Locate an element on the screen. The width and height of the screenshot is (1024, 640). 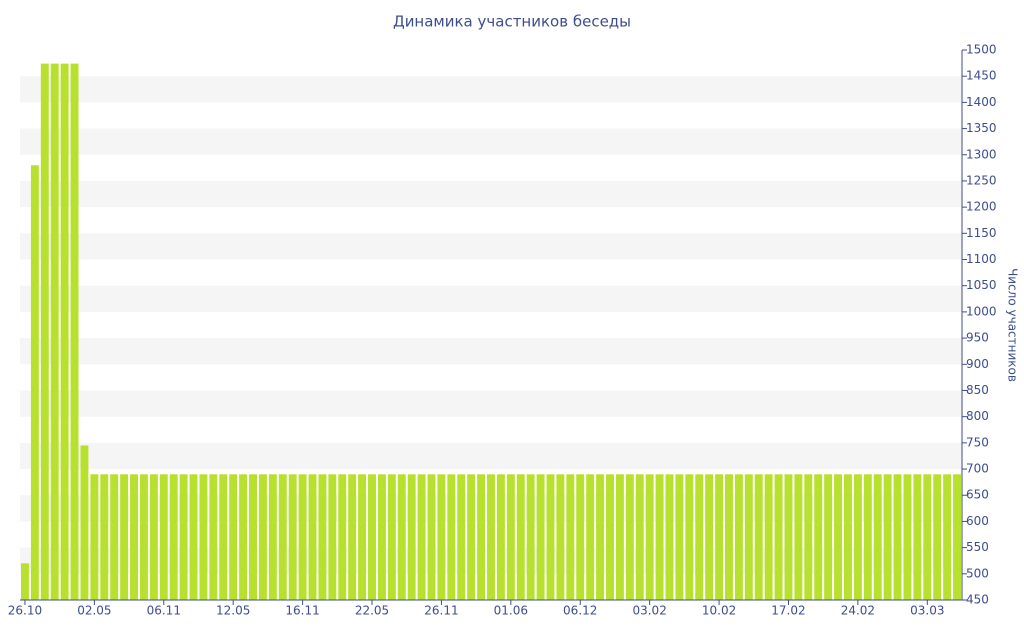
x-tick-label: 06.11 is located at coordinates (164, 611).